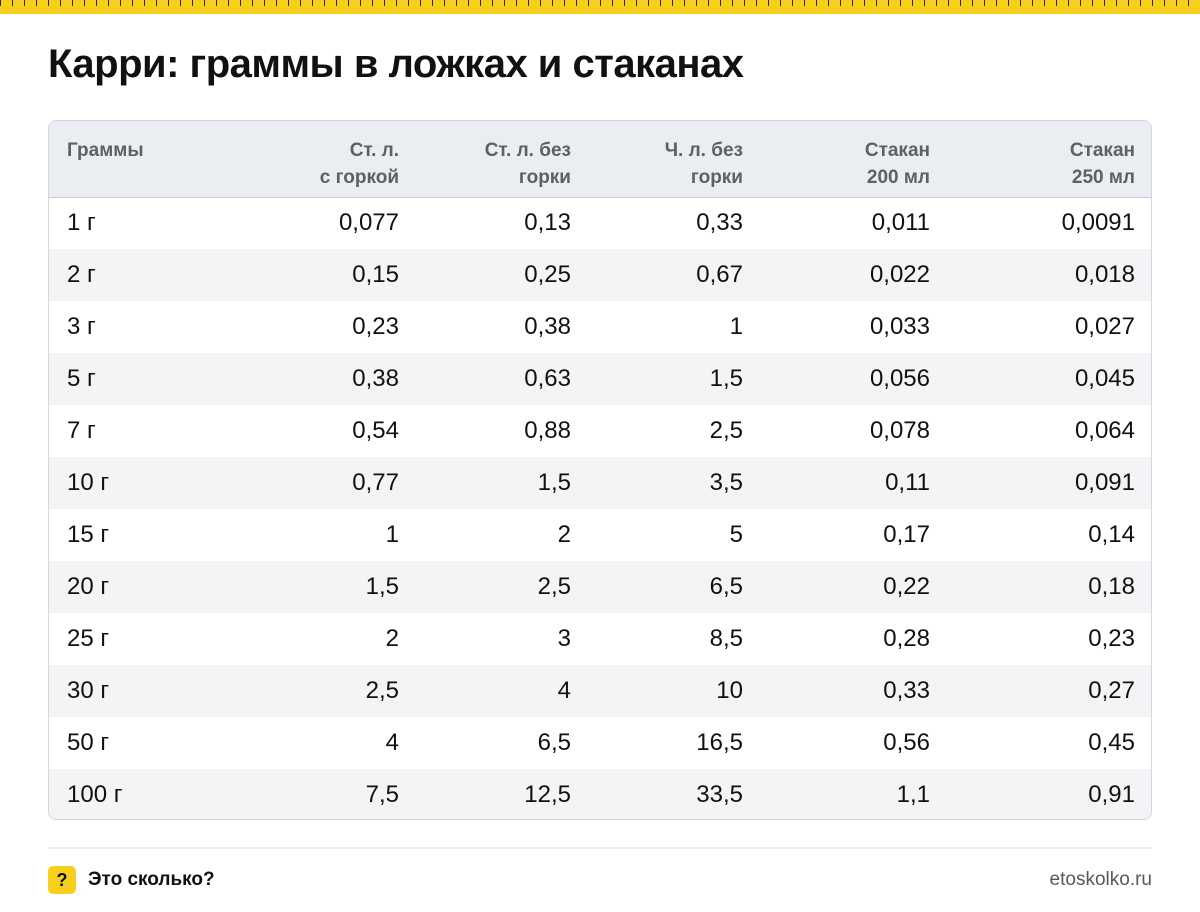  Describe the element at coordinates (1104, 326) in the screenshot. I see `value-cell: 0,027` at that location.